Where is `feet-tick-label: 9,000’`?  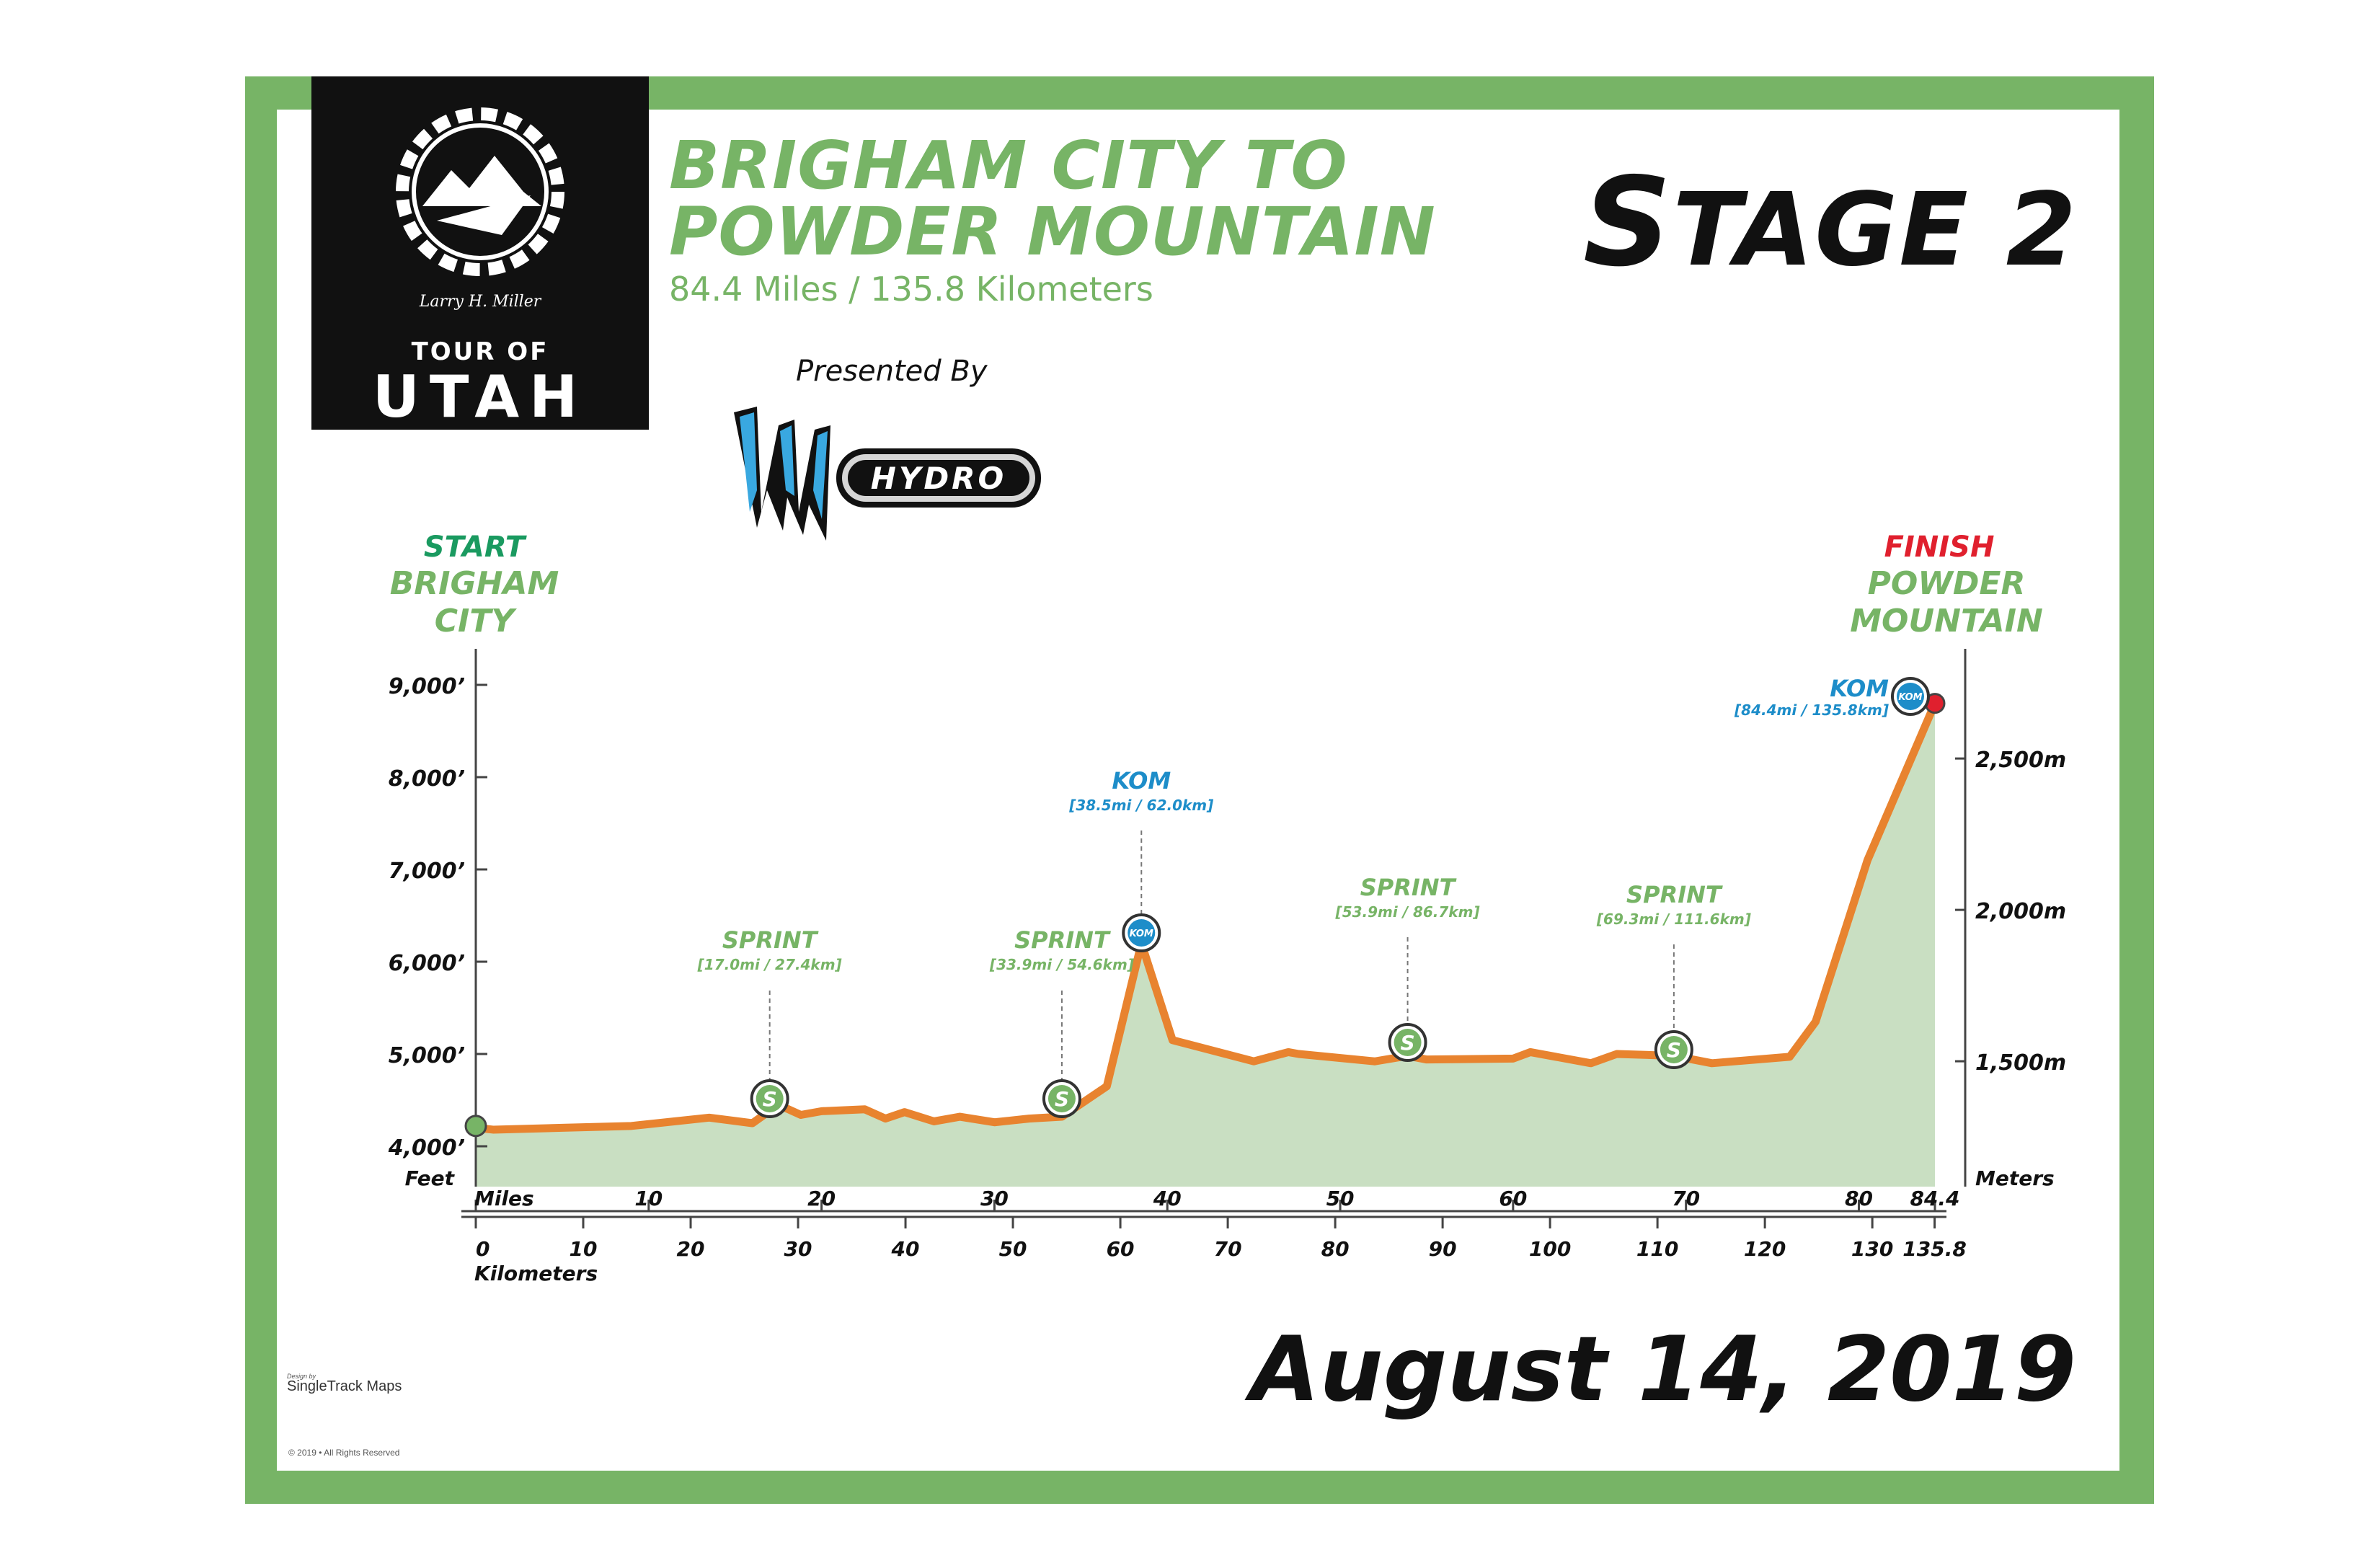 feet-tick-label: 9,000’ is located at coordinates (427, 686).